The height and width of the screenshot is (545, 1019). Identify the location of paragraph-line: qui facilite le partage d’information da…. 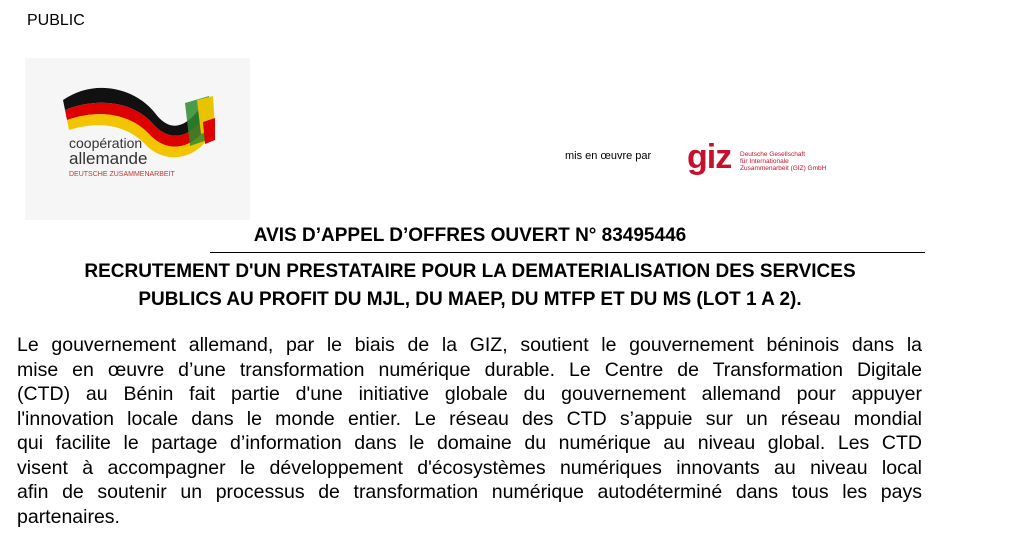
(469, 443).